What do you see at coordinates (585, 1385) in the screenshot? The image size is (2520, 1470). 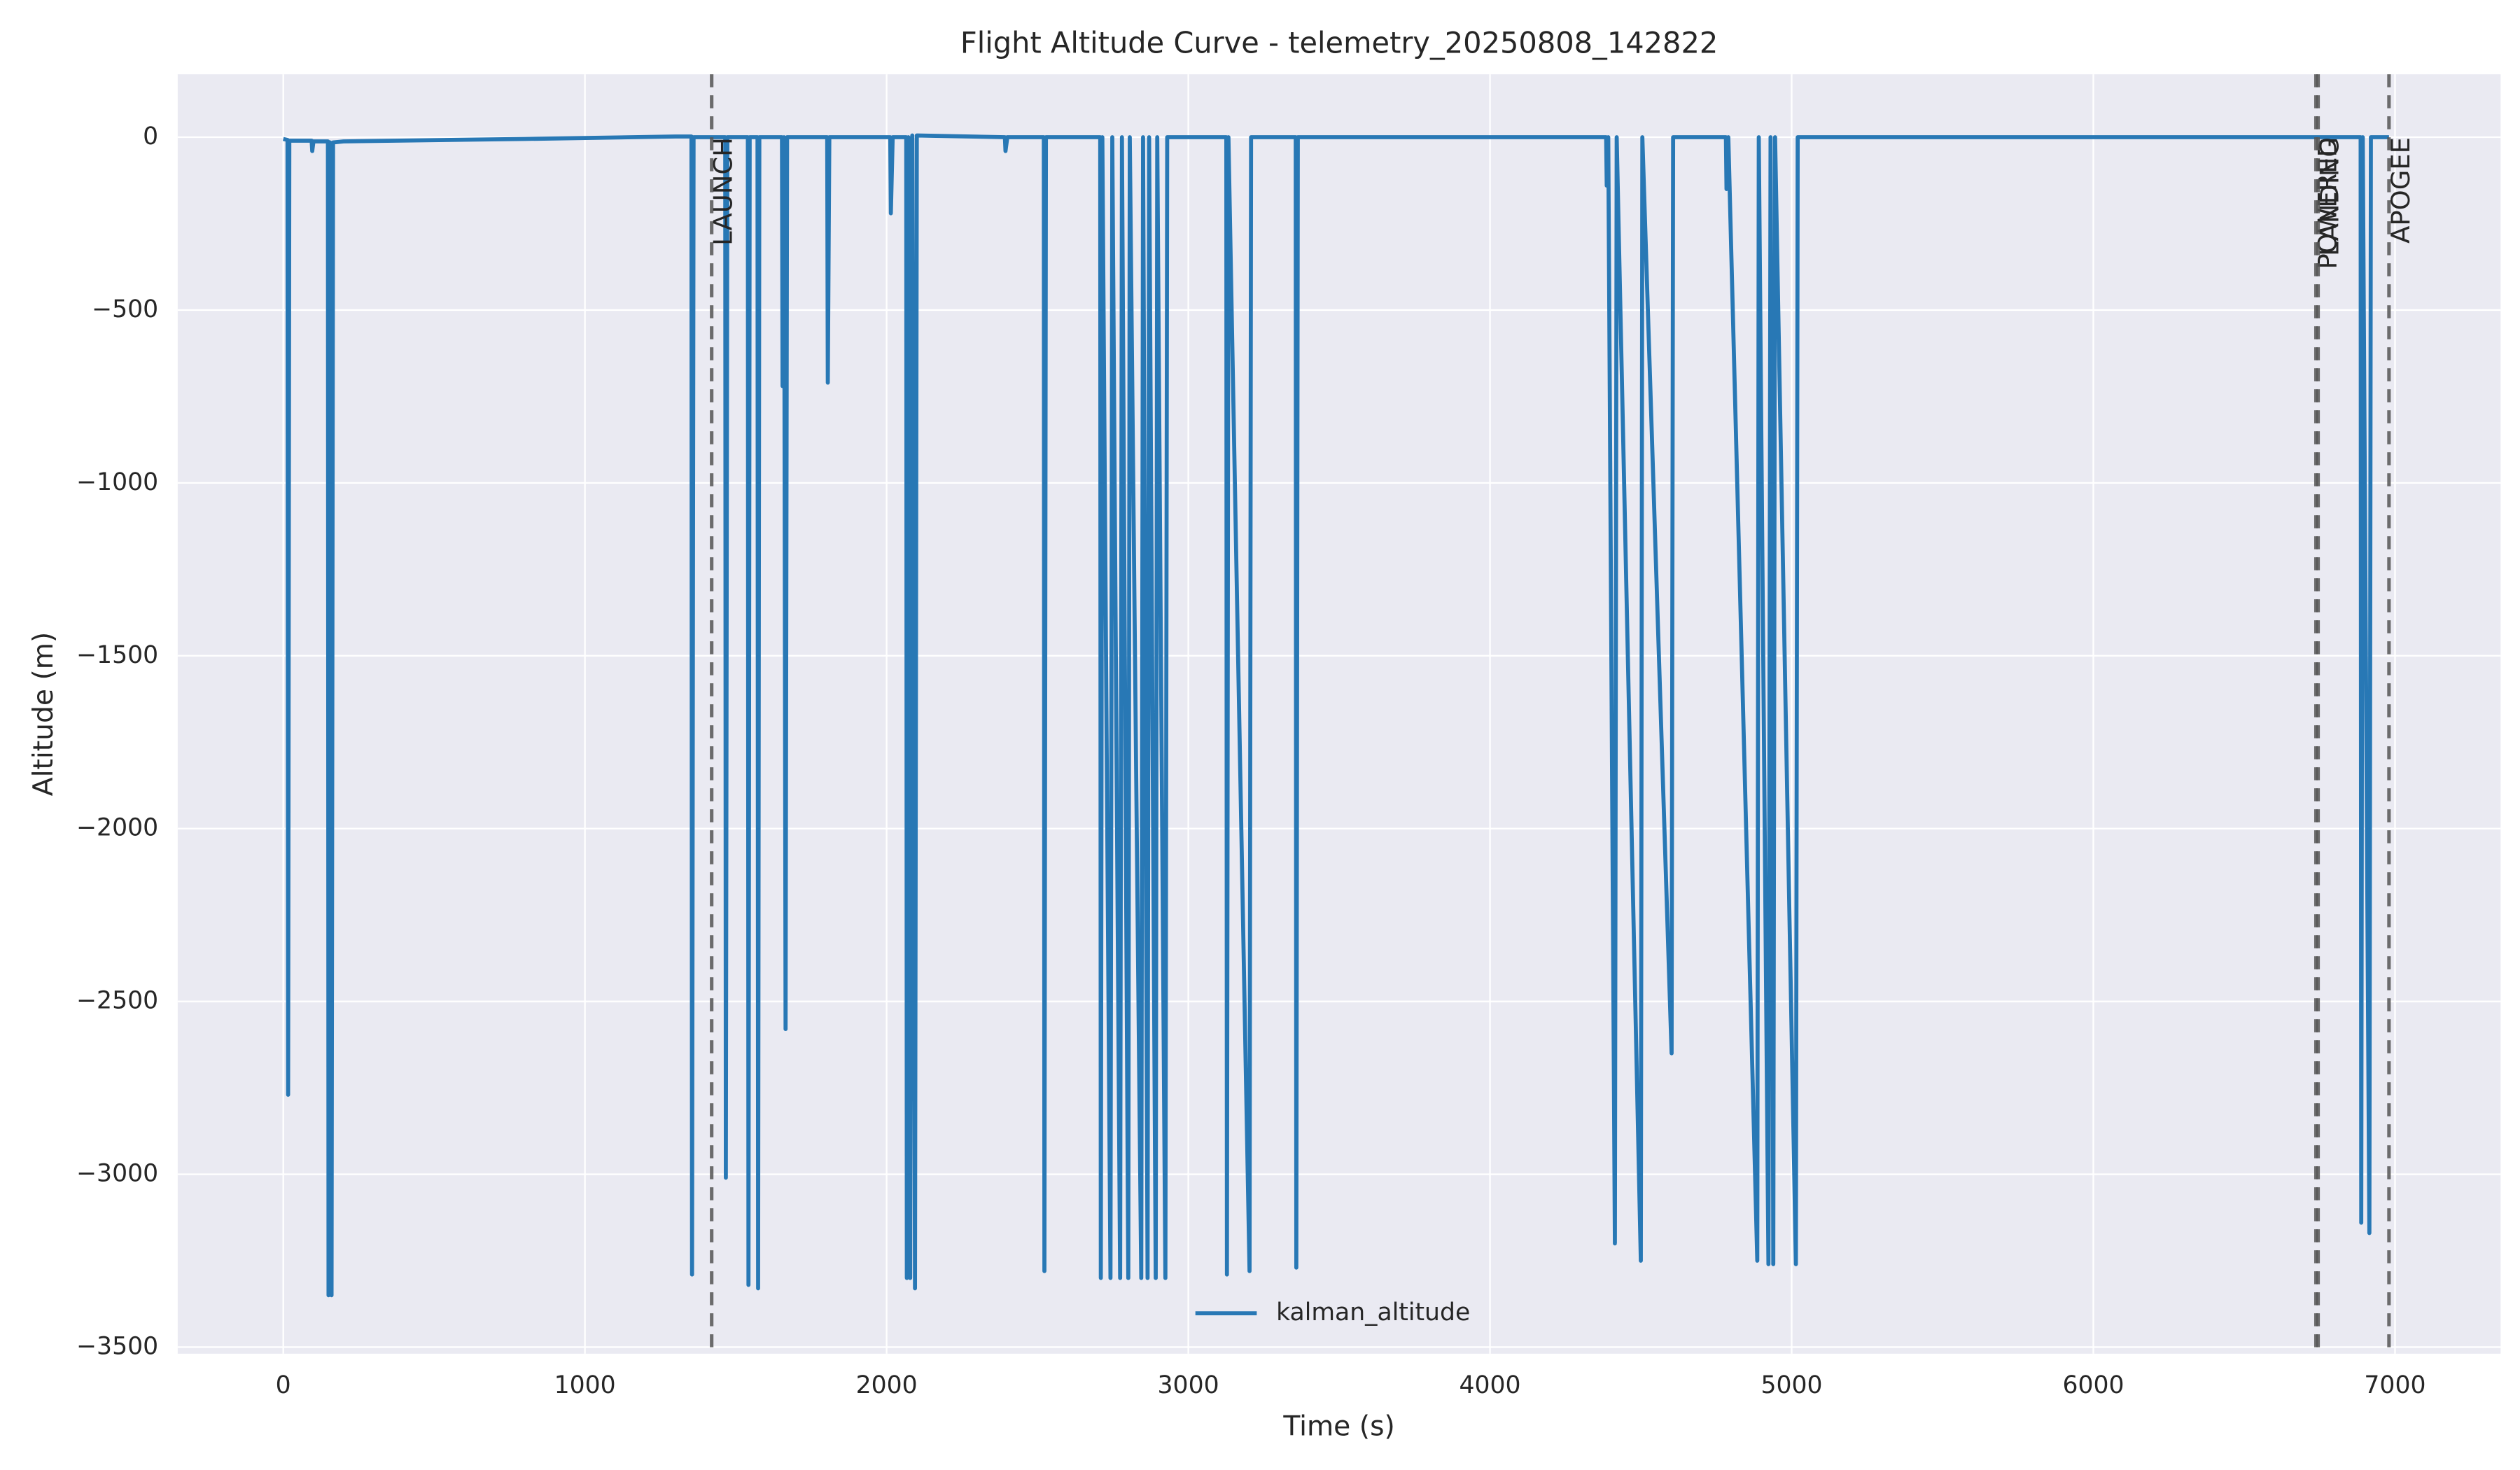 I see `x-tick-label: 1000` at bounding box center [585, 1385].